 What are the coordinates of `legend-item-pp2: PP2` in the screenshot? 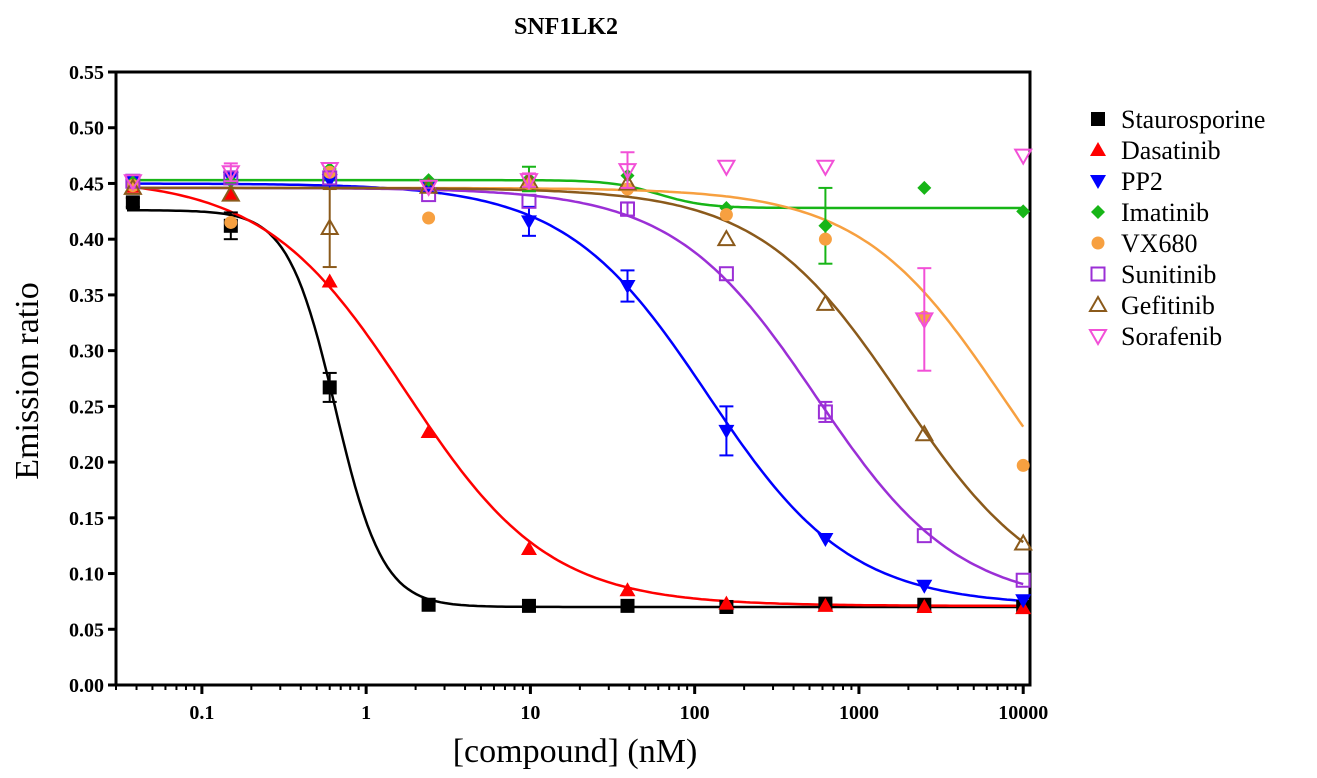 It's located at (1126, 181).